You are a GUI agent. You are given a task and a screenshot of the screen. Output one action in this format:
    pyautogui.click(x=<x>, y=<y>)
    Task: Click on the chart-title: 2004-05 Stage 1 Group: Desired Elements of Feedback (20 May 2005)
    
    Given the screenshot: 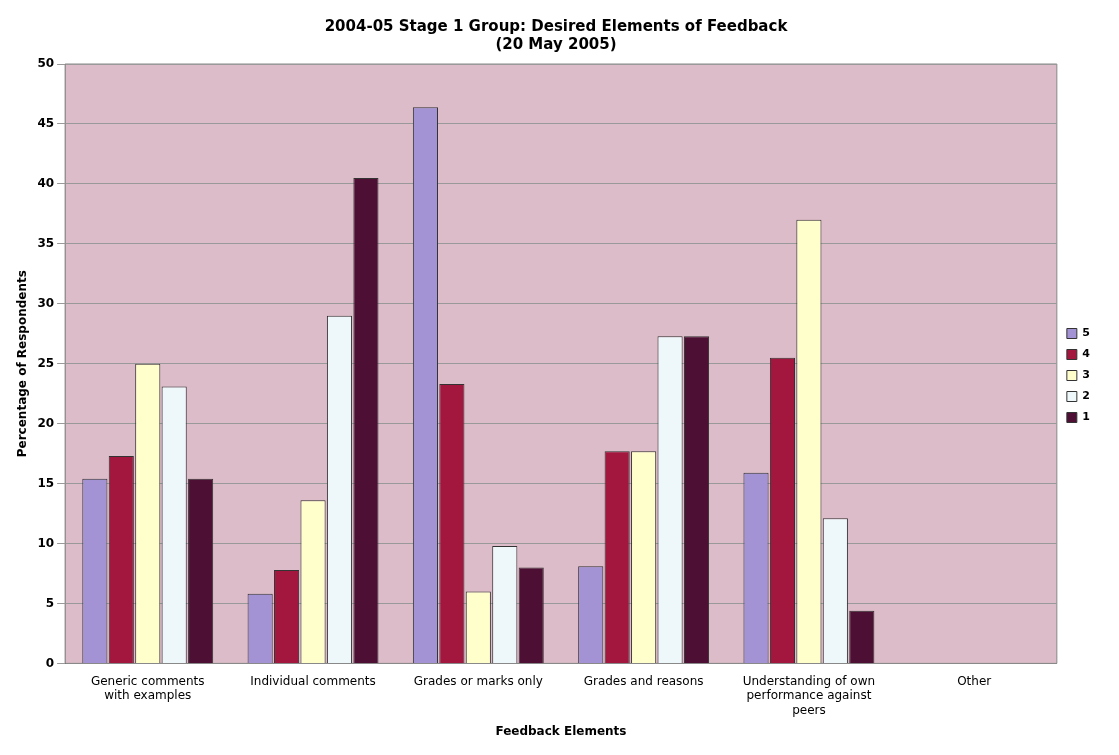 What is the action you would take?
    pyautogui.click(x=556, y=34)
    